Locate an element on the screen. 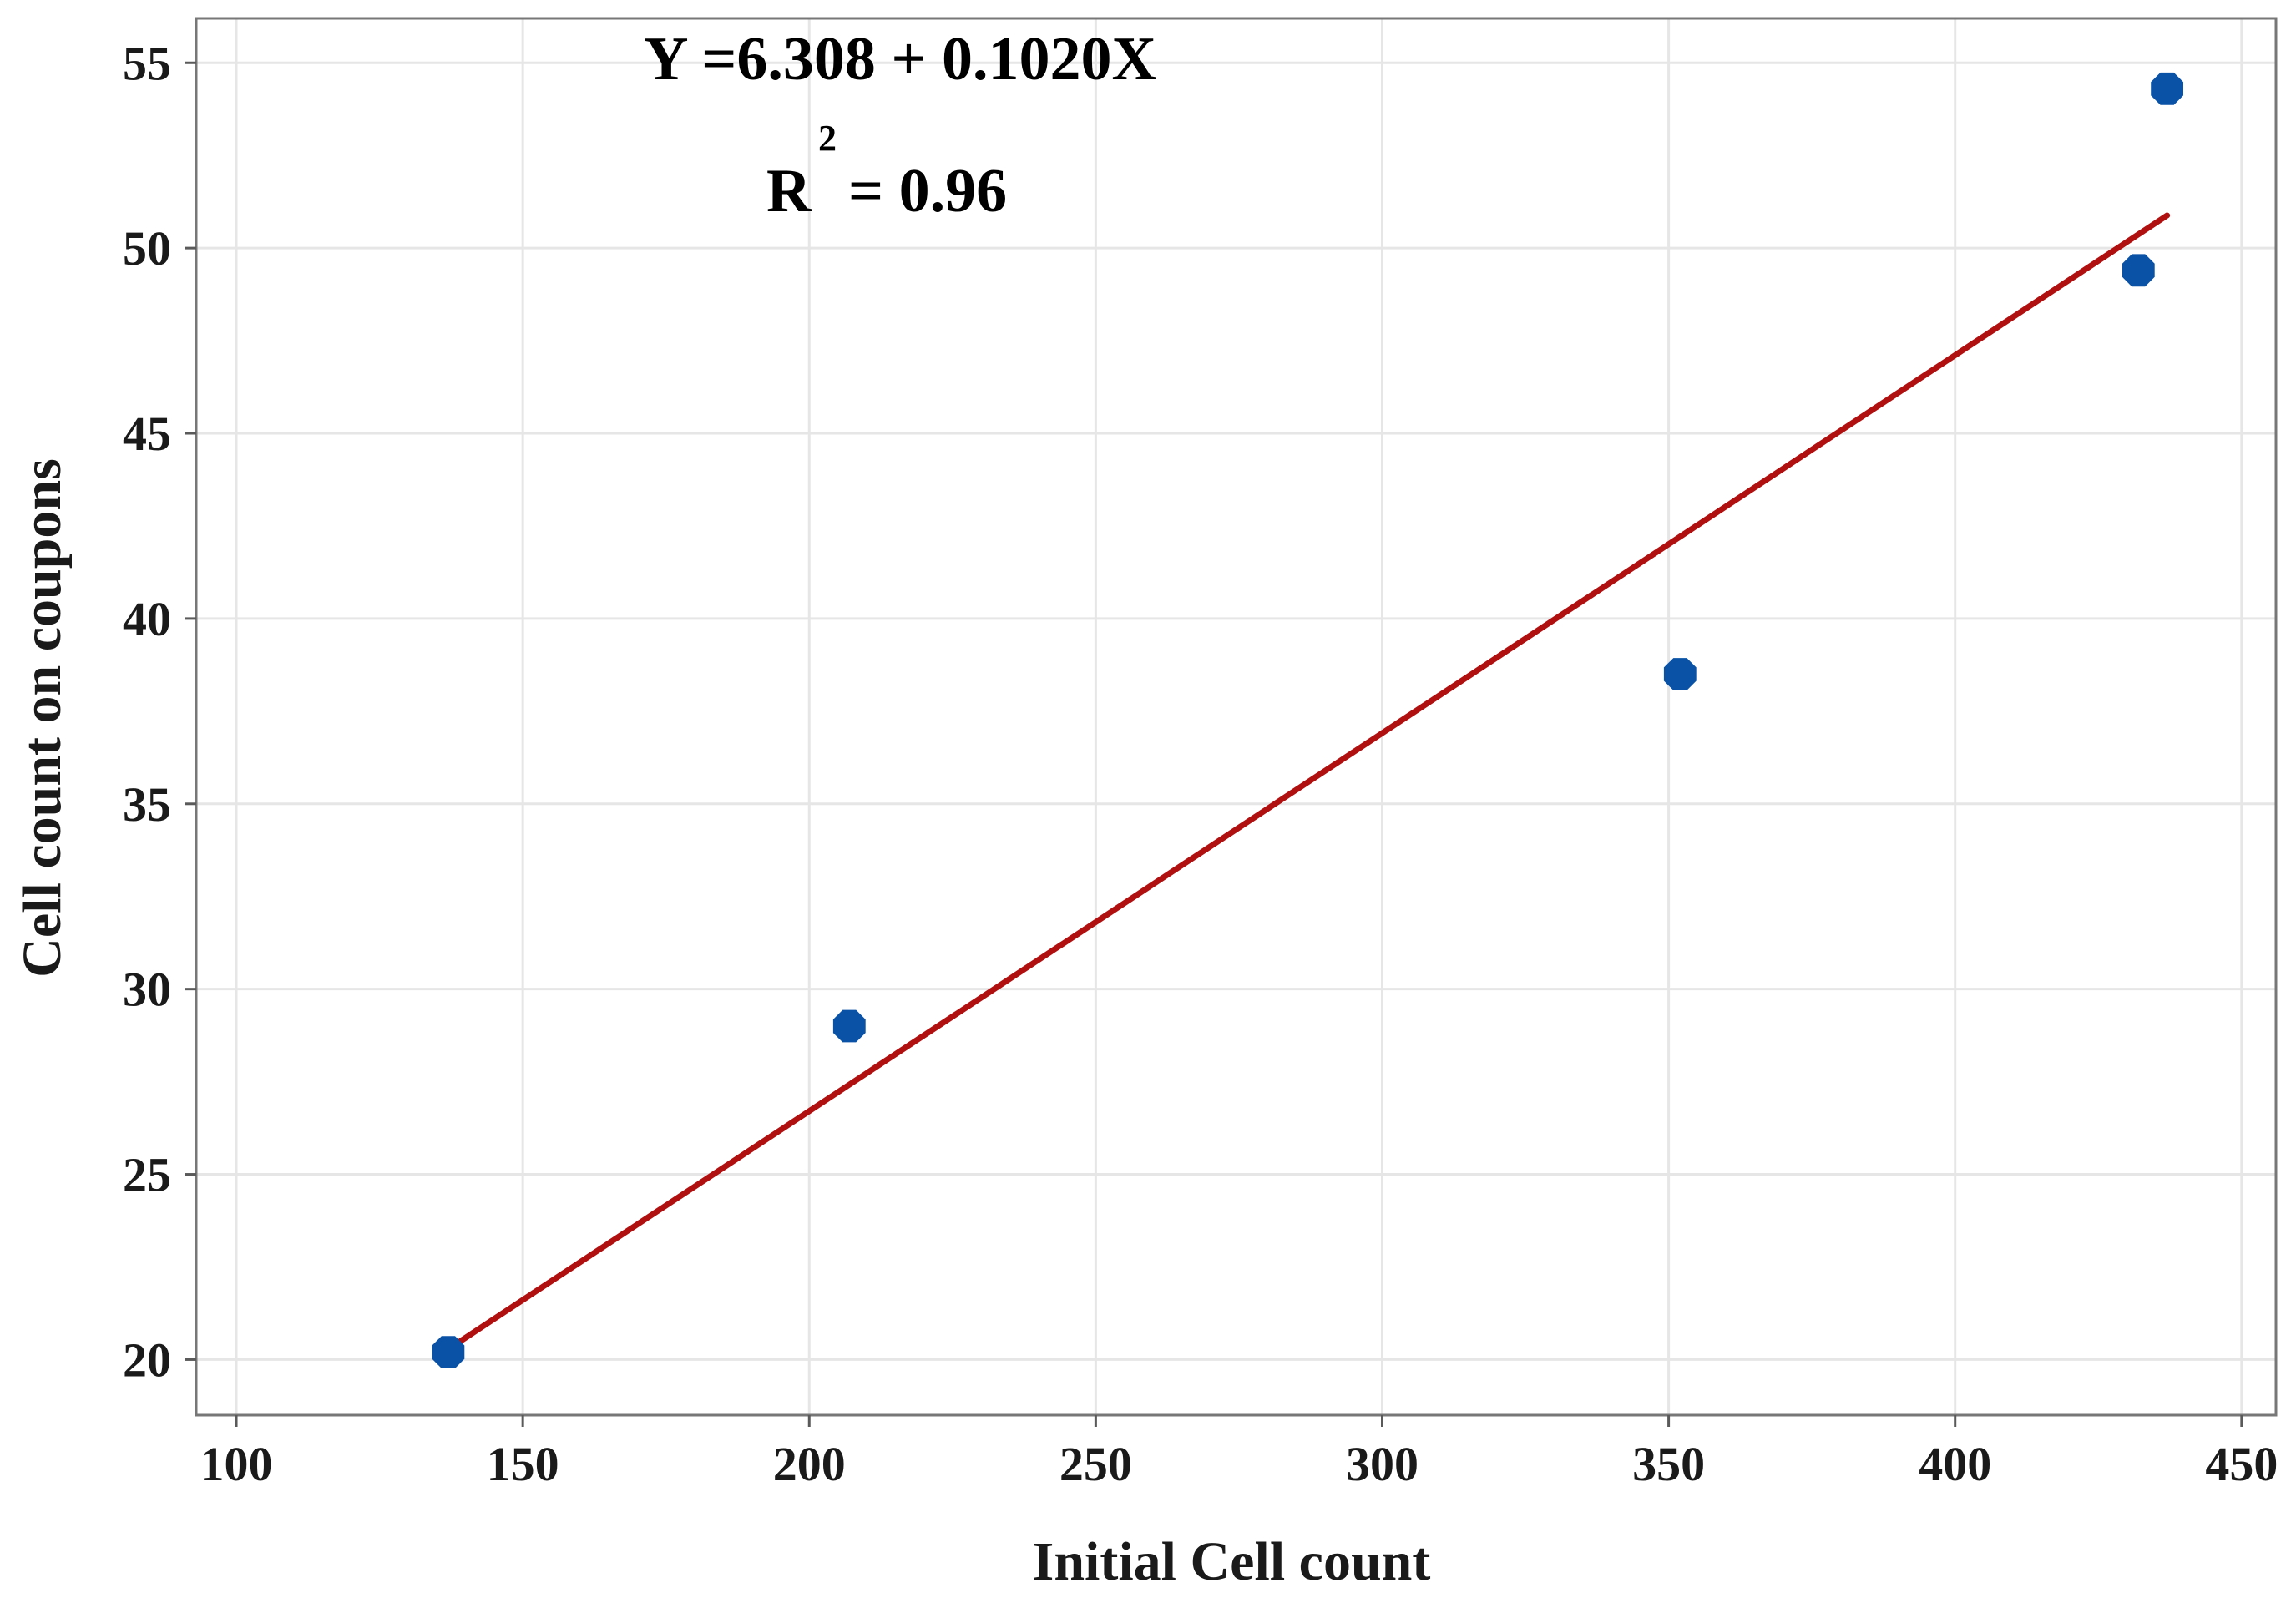  y-tick-label: 25 is located at coordinates (147, 1175).